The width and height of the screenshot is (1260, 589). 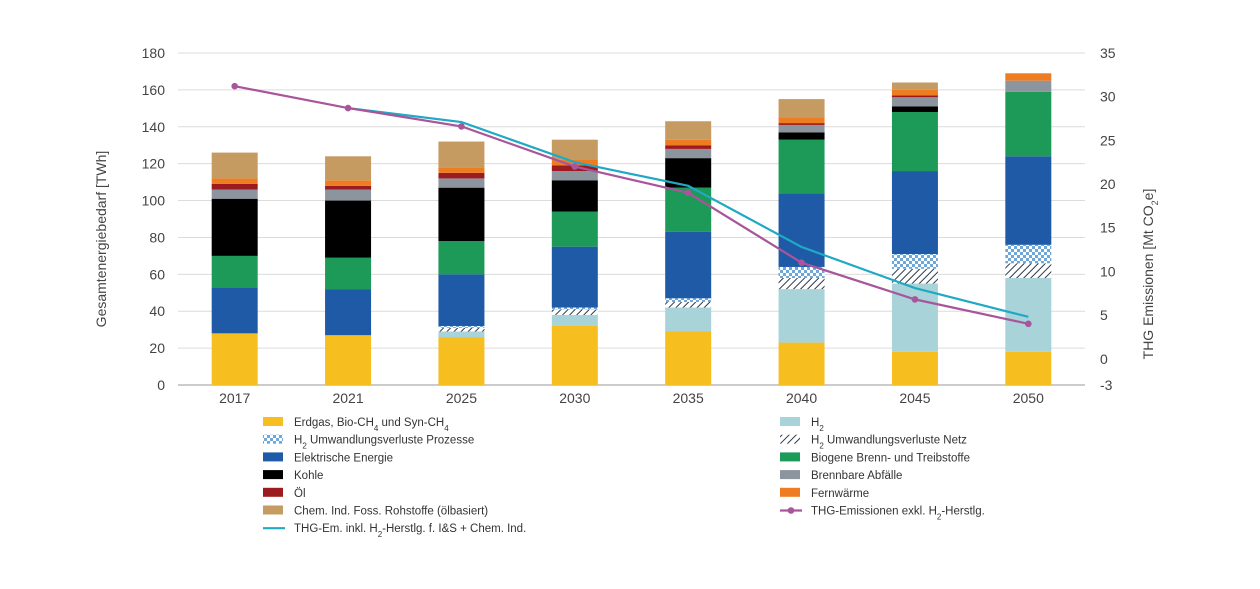 What do you see at coordinates (688, 300) in the screenshot?
I see `bar-h2_umw_prozesse-2035` at bounding box center [688, 300].